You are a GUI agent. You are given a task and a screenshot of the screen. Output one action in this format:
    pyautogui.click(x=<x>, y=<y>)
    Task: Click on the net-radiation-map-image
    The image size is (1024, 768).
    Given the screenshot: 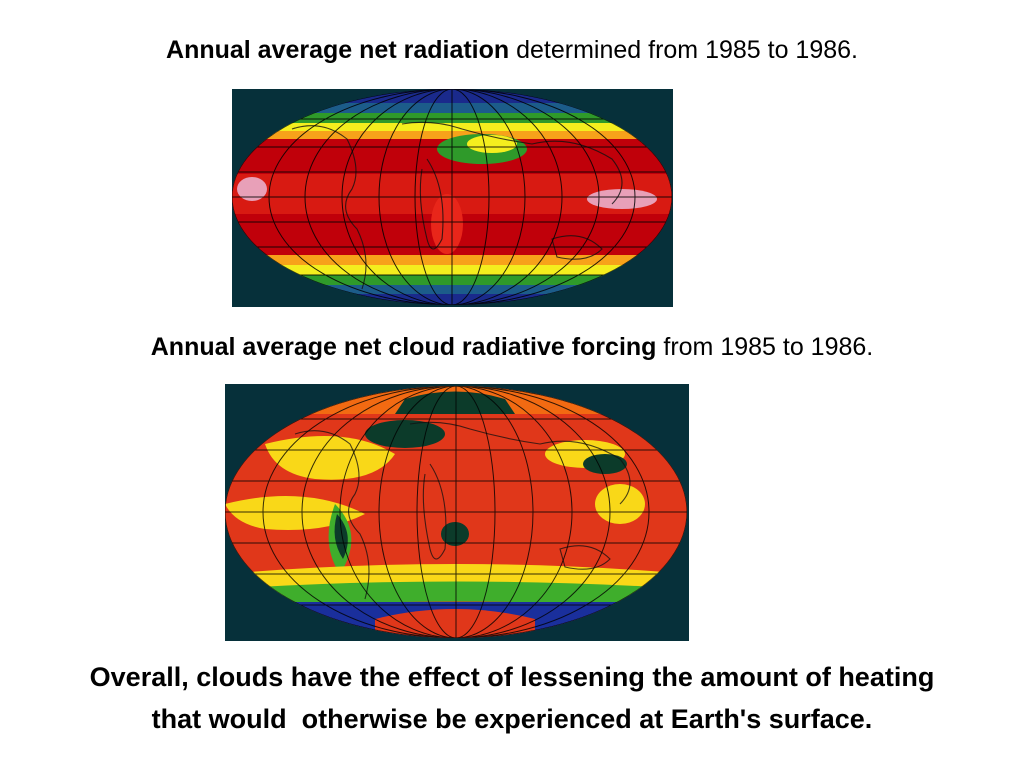 What is the action you would take?
    pyautogui.click(x=452, y=198)
    